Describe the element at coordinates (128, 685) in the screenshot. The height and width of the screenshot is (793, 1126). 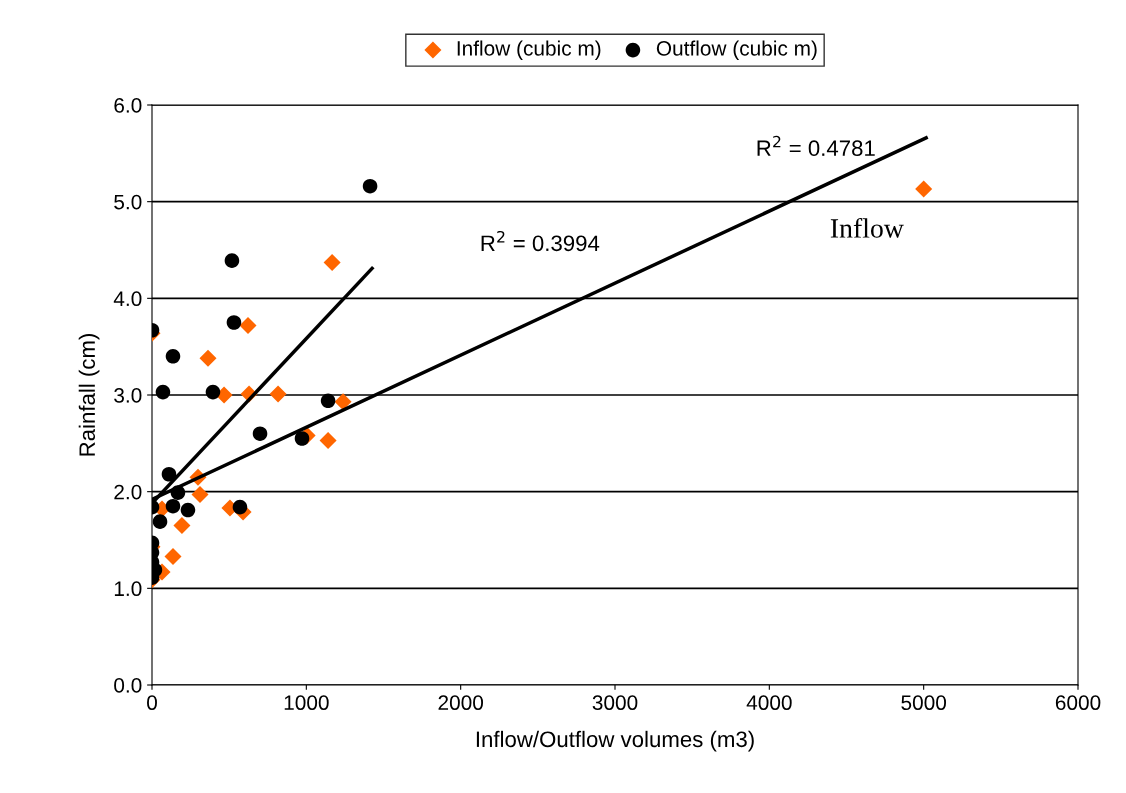
I see `y-tick-label: 0.0` at that location.